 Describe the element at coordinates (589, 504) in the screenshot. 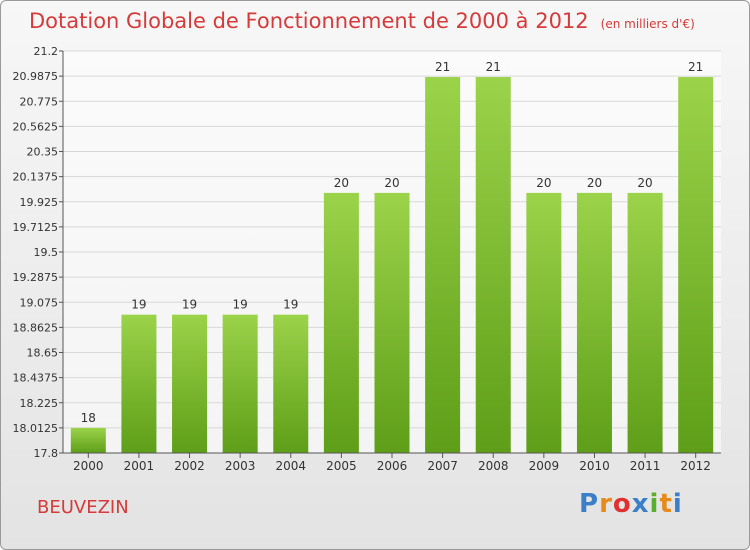

I see `logo-letter: P` at that location.